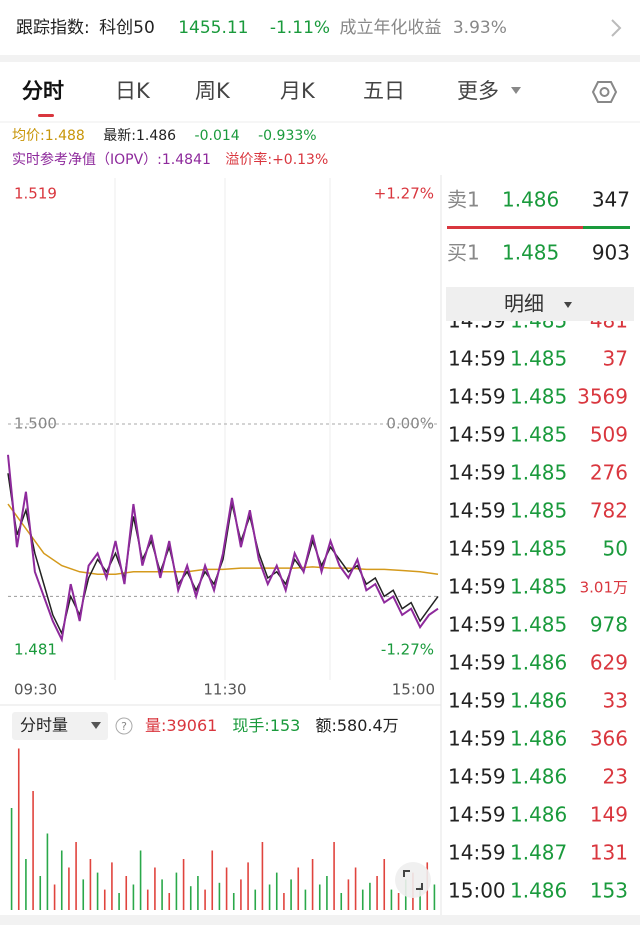 The width and height of the screenshot is (640, 929). I want to click on sell-qty: 347, so click(611, 200).